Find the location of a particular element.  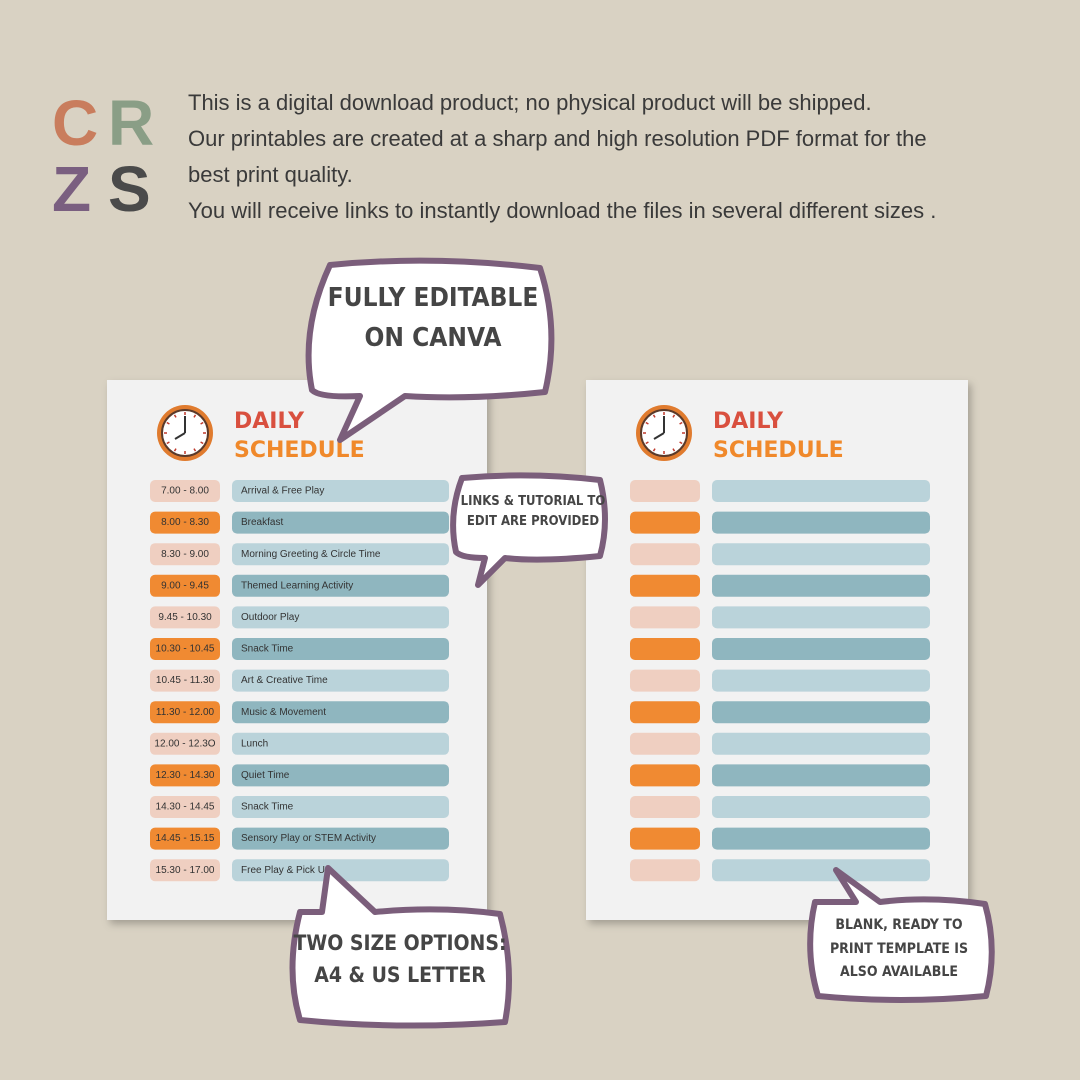

callout-text: BLANK, READY TO is located at coordinates (898, 925).